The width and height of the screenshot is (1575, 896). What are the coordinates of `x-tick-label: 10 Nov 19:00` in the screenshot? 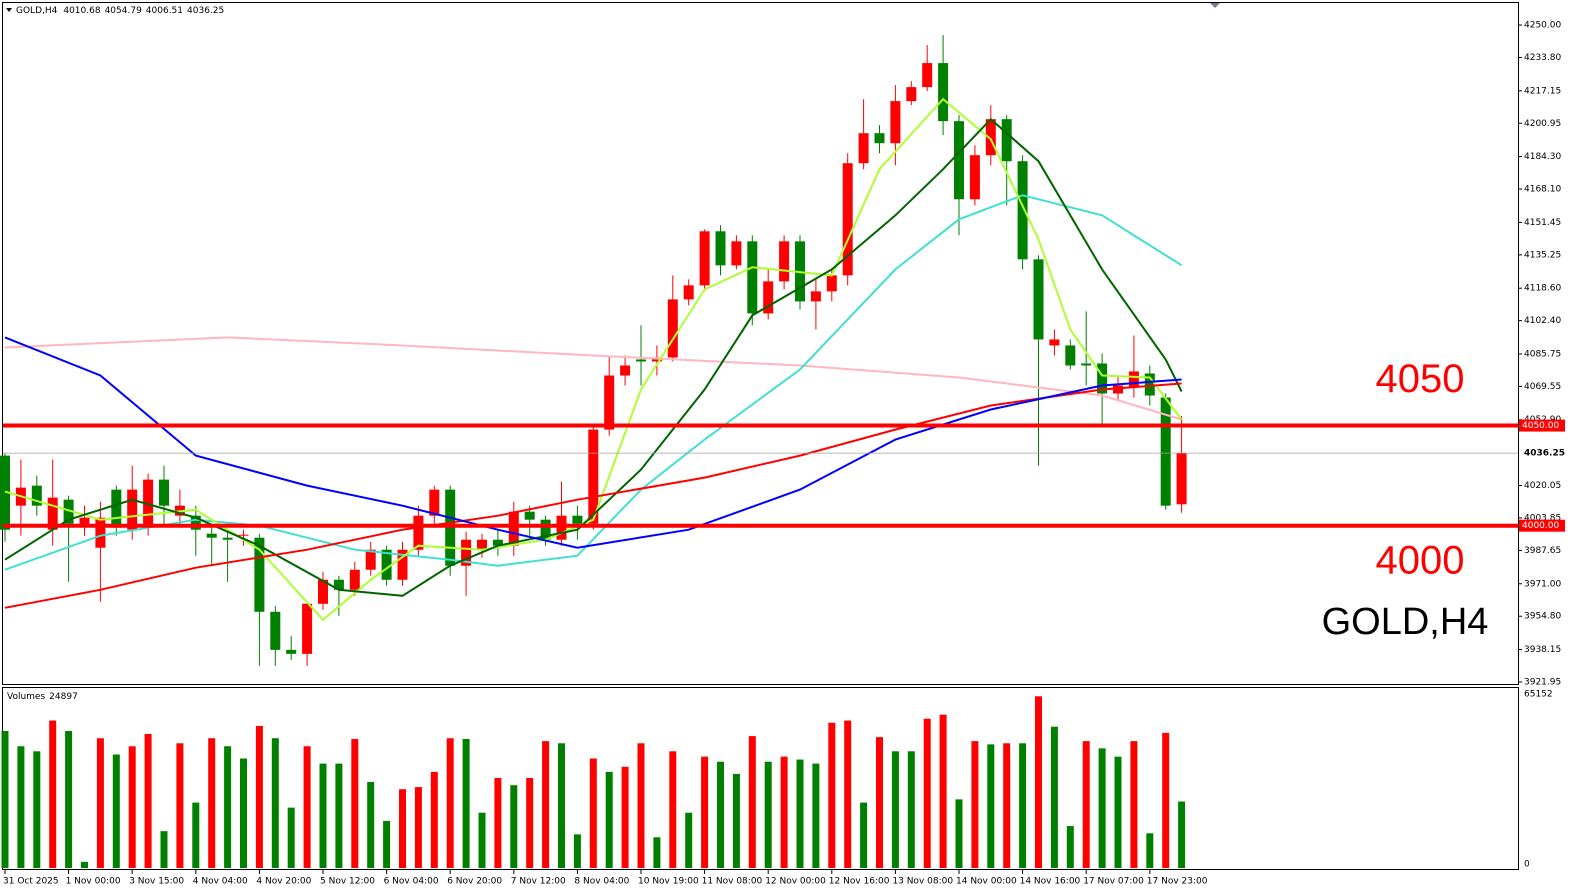 It's located at (668, 882).